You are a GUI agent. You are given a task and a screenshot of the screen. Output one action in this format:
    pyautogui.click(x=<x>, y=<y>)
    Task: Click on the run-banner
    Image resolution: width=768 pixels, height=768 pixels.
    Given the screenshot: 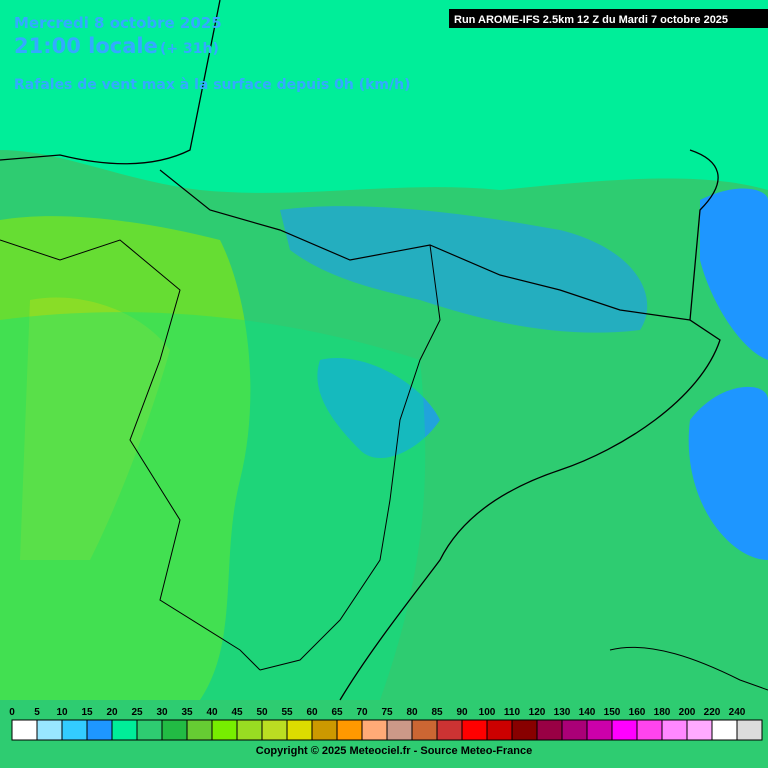 What is the action you would take?
    pyautogui.click(x=608, y=18)
    